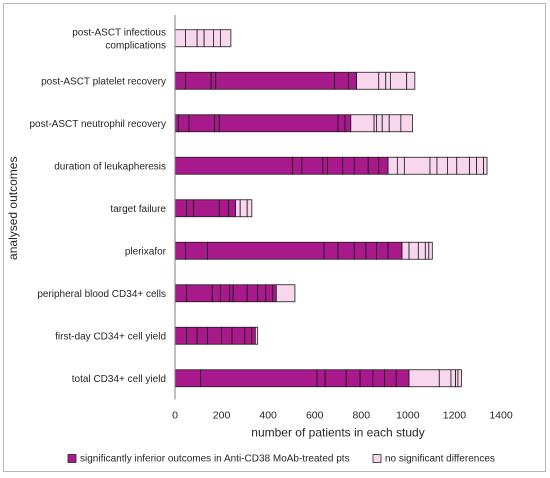 Image resolution: width=550 pixels, height=478 pixels. What do you see at coordinates (103, 81) in the screenshot?
I see `category-label-1: post-ASCT platelet recovery` at bounding box center [103, 81].